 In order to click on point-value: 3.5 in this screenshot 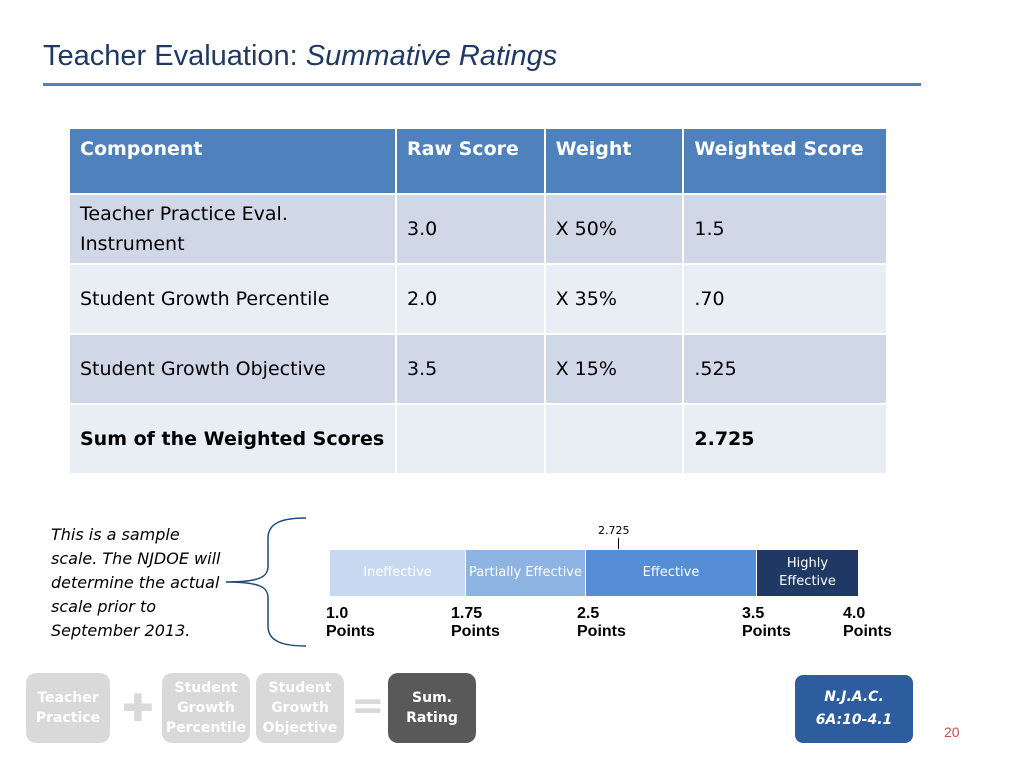, I will do `click(753, 613)`.